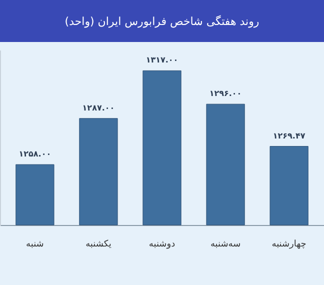  What do you see at coordinates (289, 245) in the screenshot?
I see `x-tick-label: چهارشنبه` at bounding box center [289, 245].